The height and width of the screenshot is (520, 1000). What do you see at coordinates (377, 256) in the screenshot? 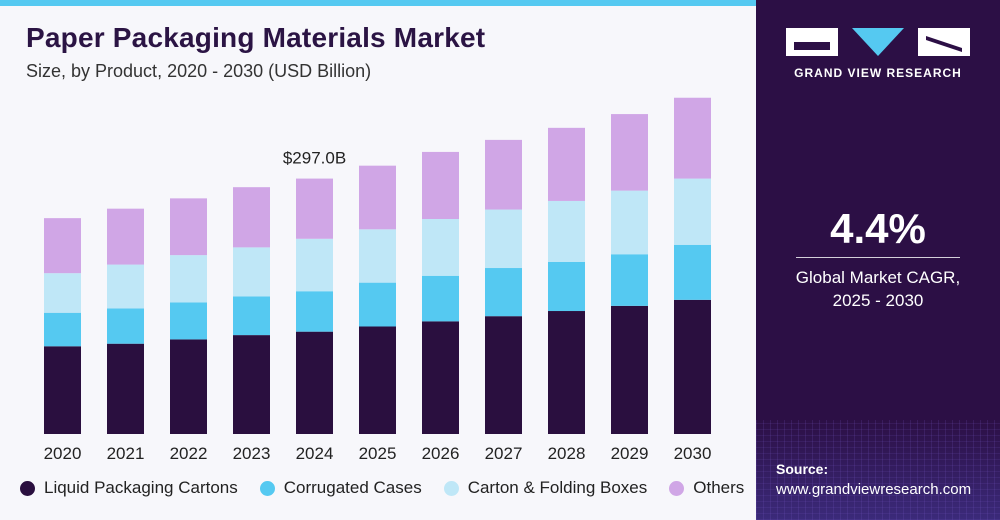
I see `bar-segment-2025-carton-folding-boxes` at bounding box center [377, 256].